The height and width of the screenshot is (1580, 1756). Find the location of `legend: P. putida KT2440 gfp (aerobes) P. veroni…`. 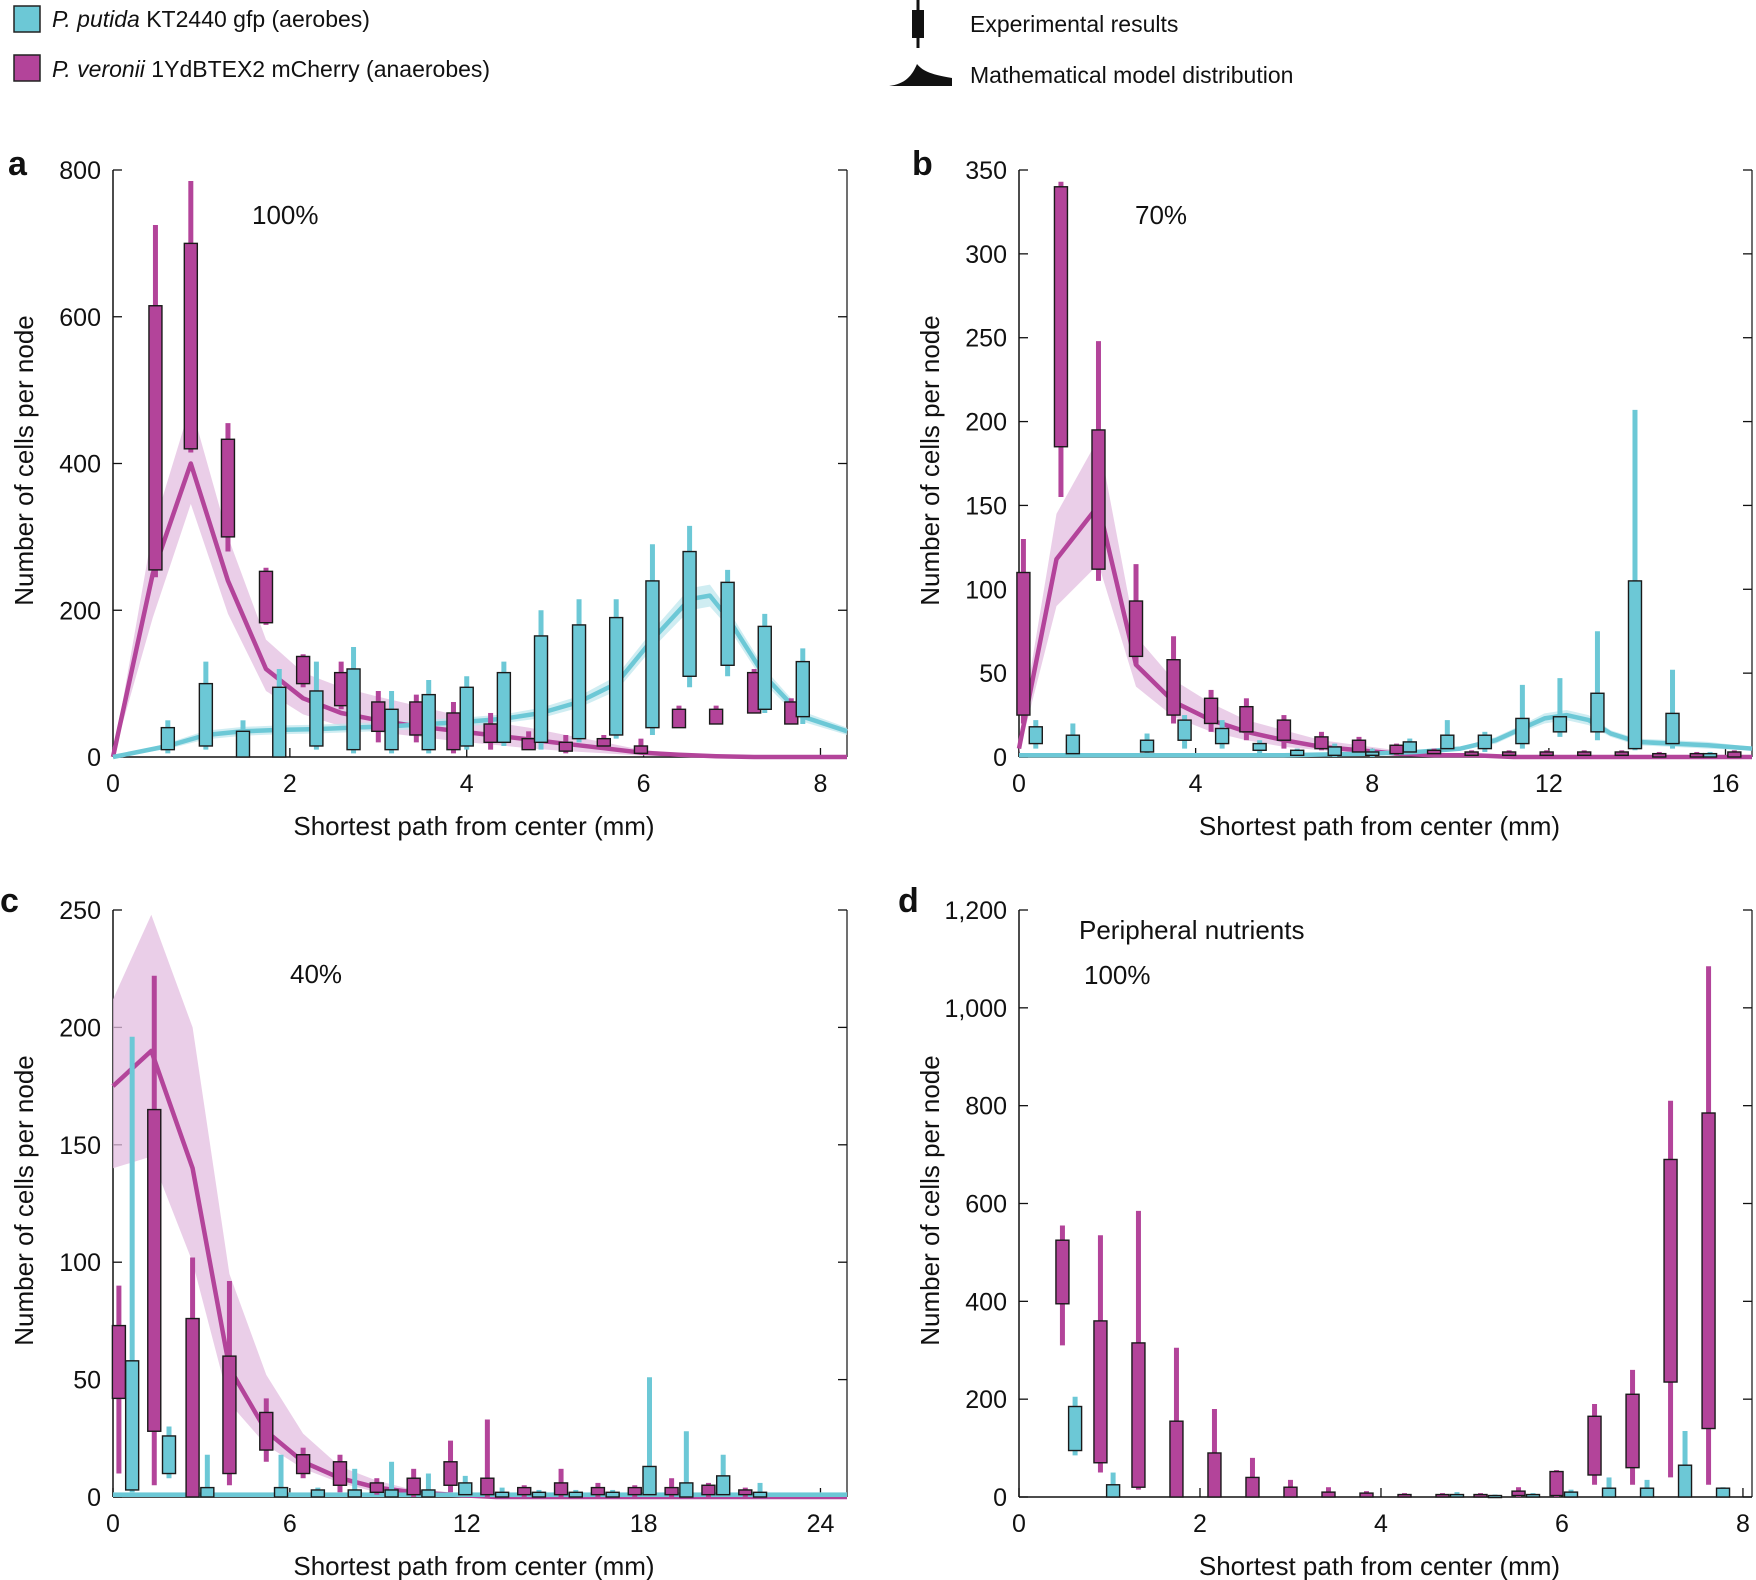

legend: P. putida KT2440 gfp (aerobes) P. veroni… is located at coordinates (653, 44).